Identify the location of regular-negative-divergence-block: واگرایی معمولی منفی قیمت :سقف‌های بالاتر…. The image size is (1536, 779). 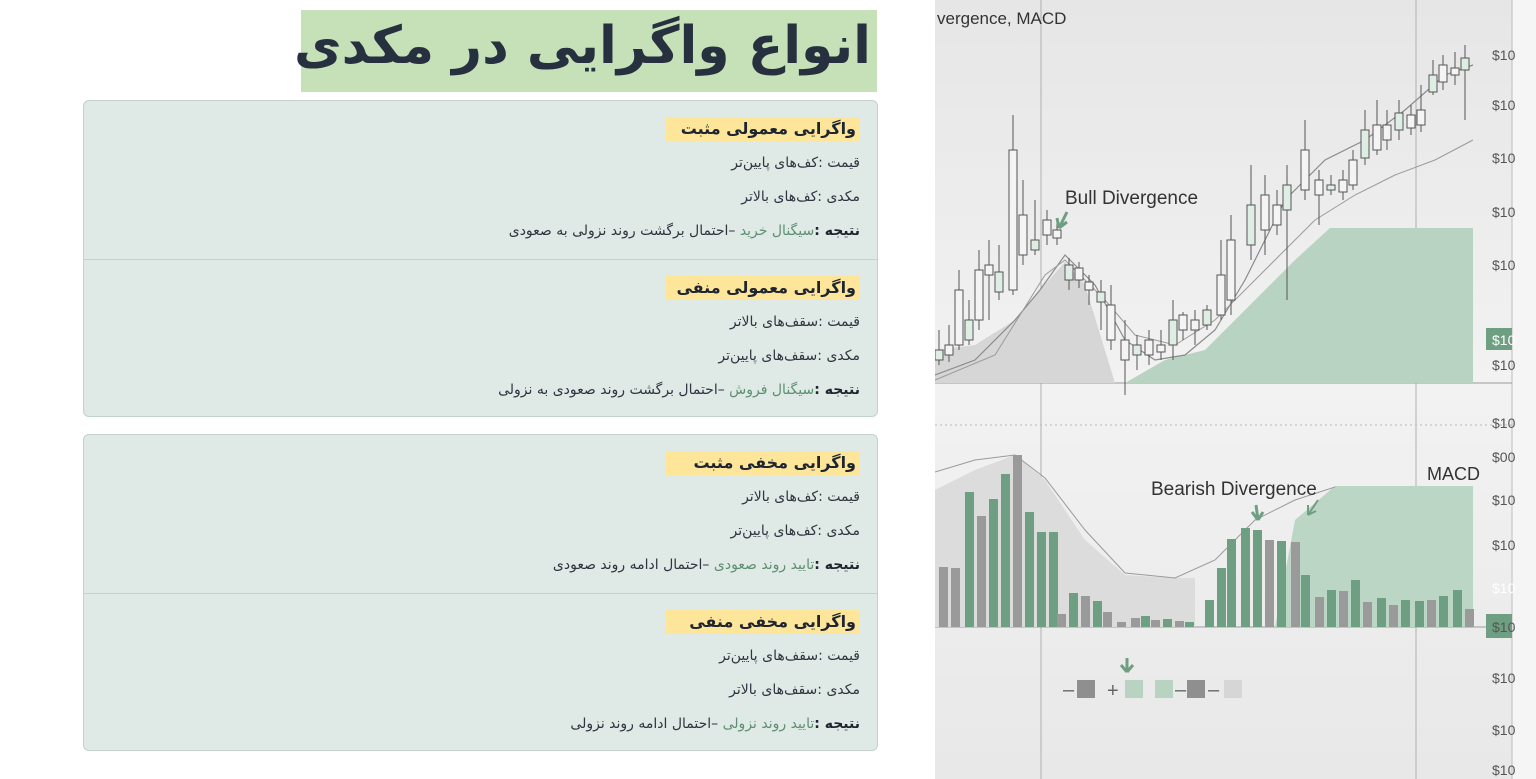
(480, 337).